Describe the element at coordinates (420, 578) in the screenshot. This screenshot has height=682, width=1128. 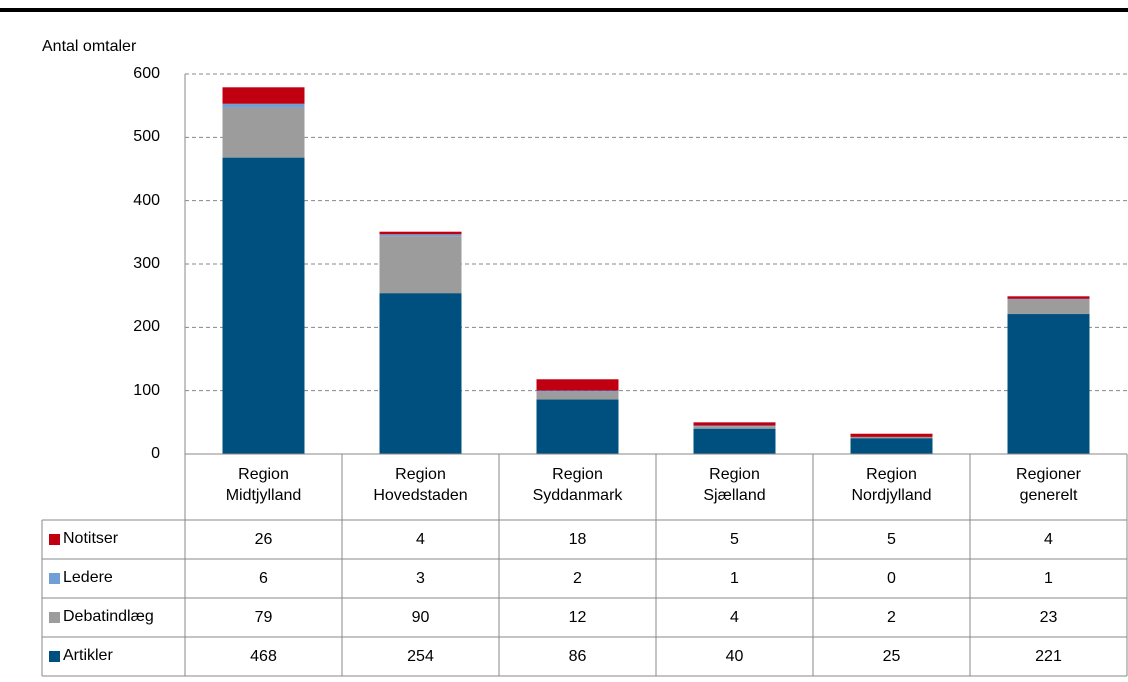
I see `table-cell: 3` at that location.